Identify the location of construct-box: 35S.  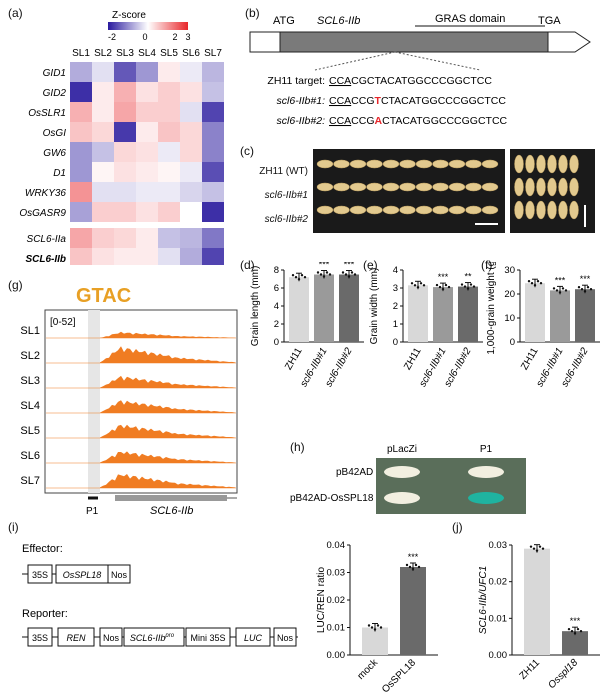
(40, 575).